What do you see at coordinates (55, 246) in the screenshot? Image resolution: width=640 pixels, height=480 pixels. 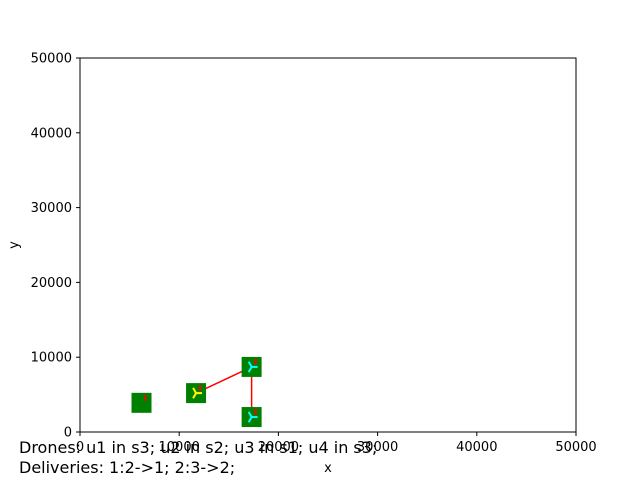 I see `y-axis-ticks: 0 10000 20000 30000 40000 50000` at bounding box center [55, 246].